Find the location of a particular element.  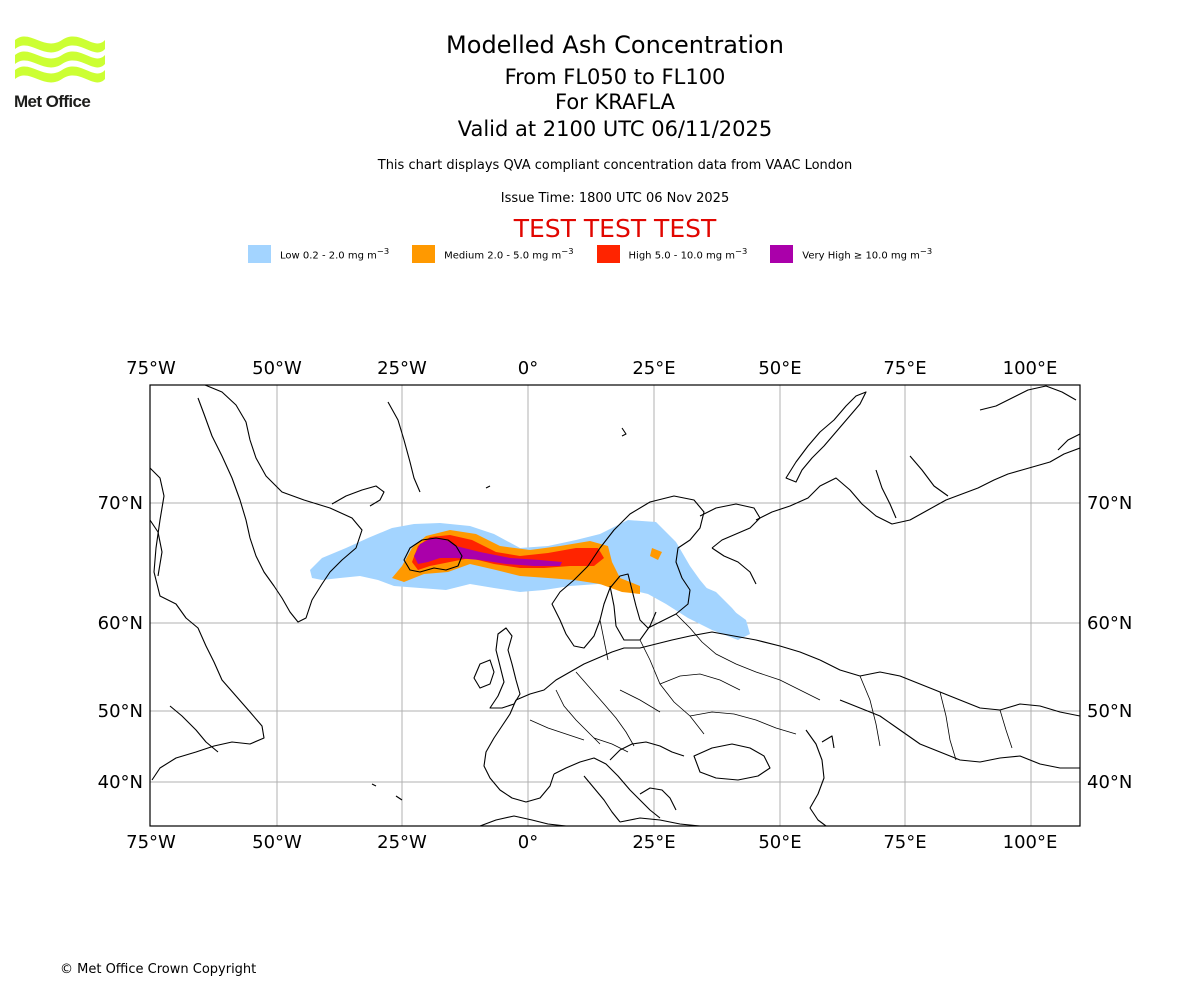

met-office-logo-text: Met Office is located at coordinates (52, 101).